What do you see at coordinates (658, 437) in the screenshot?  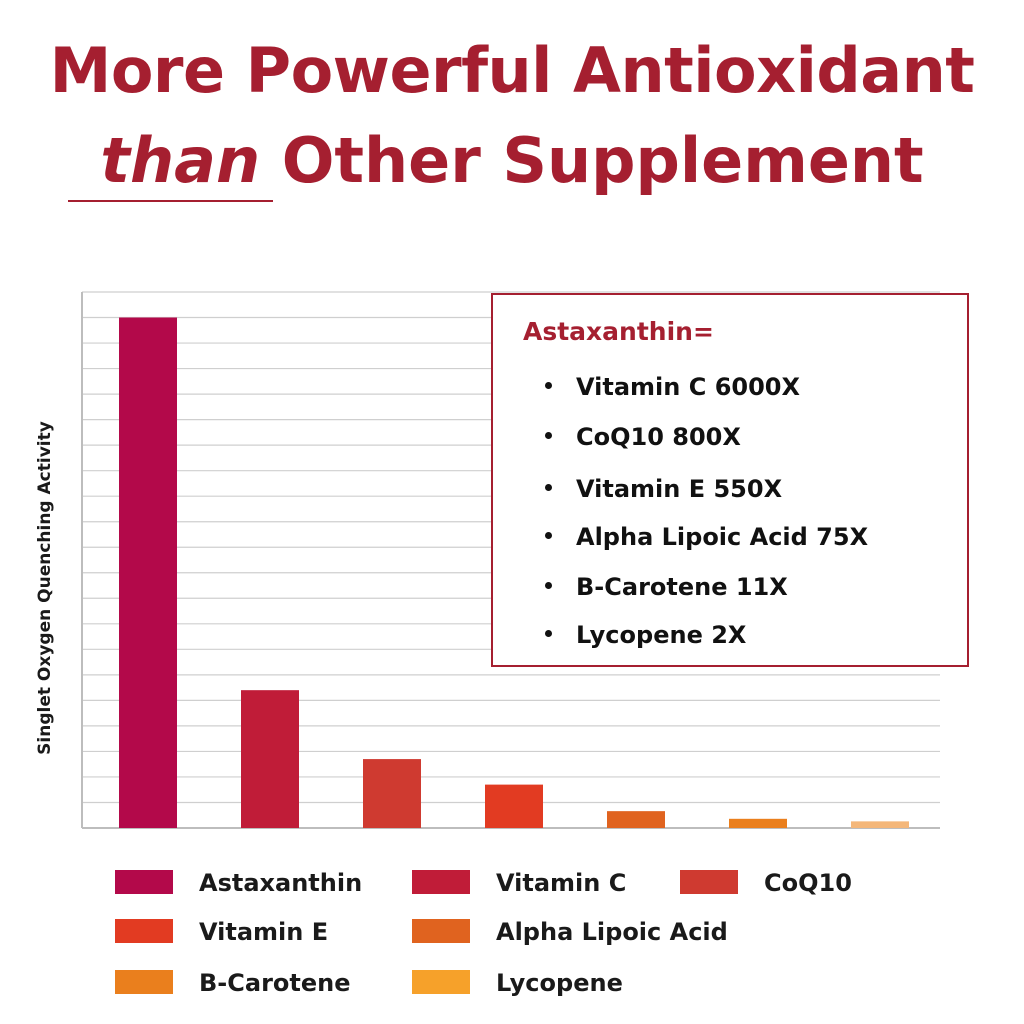 I see `callout-item-text: CoQ10 800X` at bounding box center [658, 437].